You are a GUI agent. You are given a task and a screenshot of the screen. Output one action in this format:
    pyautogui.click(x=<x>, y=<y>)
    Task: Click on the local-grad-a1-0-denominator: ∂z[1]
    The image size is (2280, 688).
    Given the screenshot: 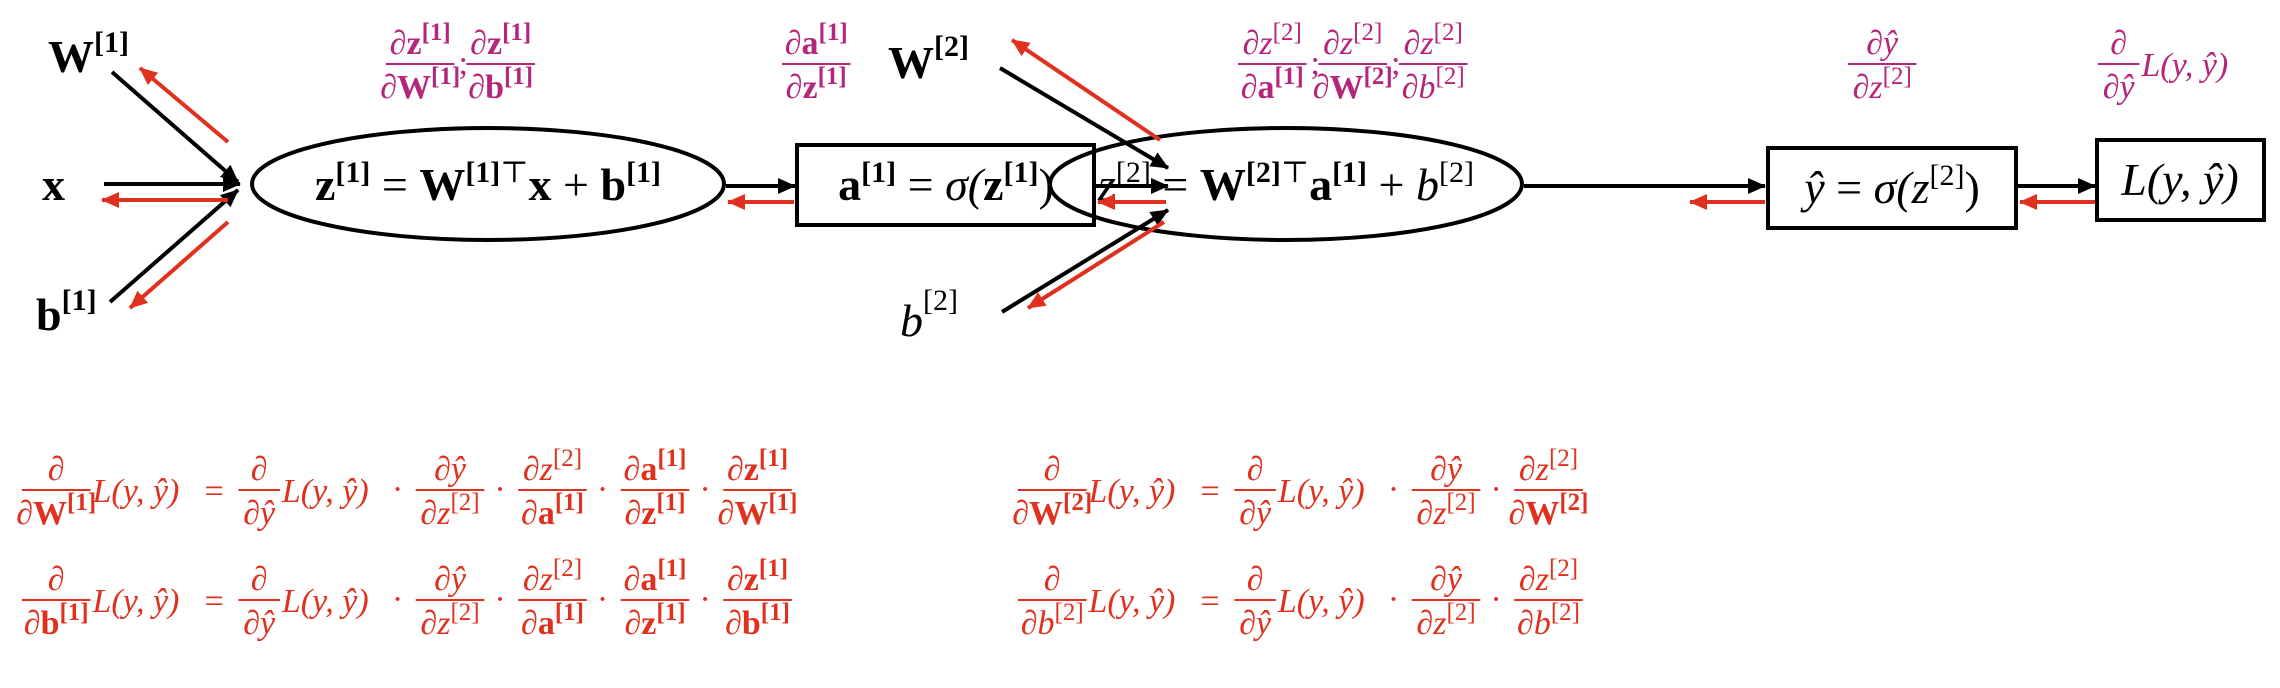 What is the action you would take?
    pyautogui.click(x=816, y=84)
    